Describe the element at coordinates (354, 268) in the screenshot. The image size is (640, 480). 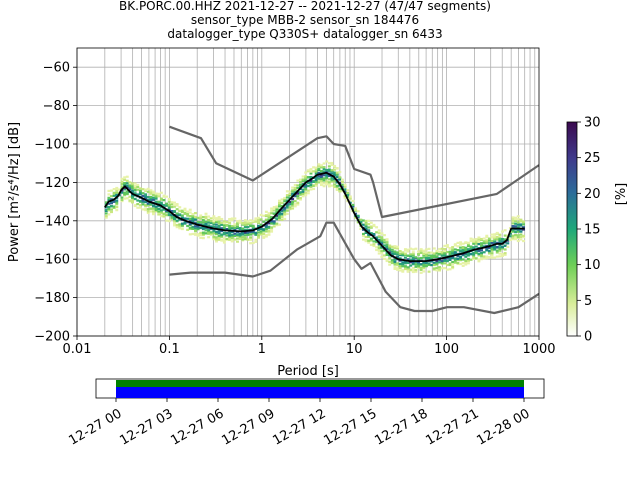
I see `nlnm-line` at that location.